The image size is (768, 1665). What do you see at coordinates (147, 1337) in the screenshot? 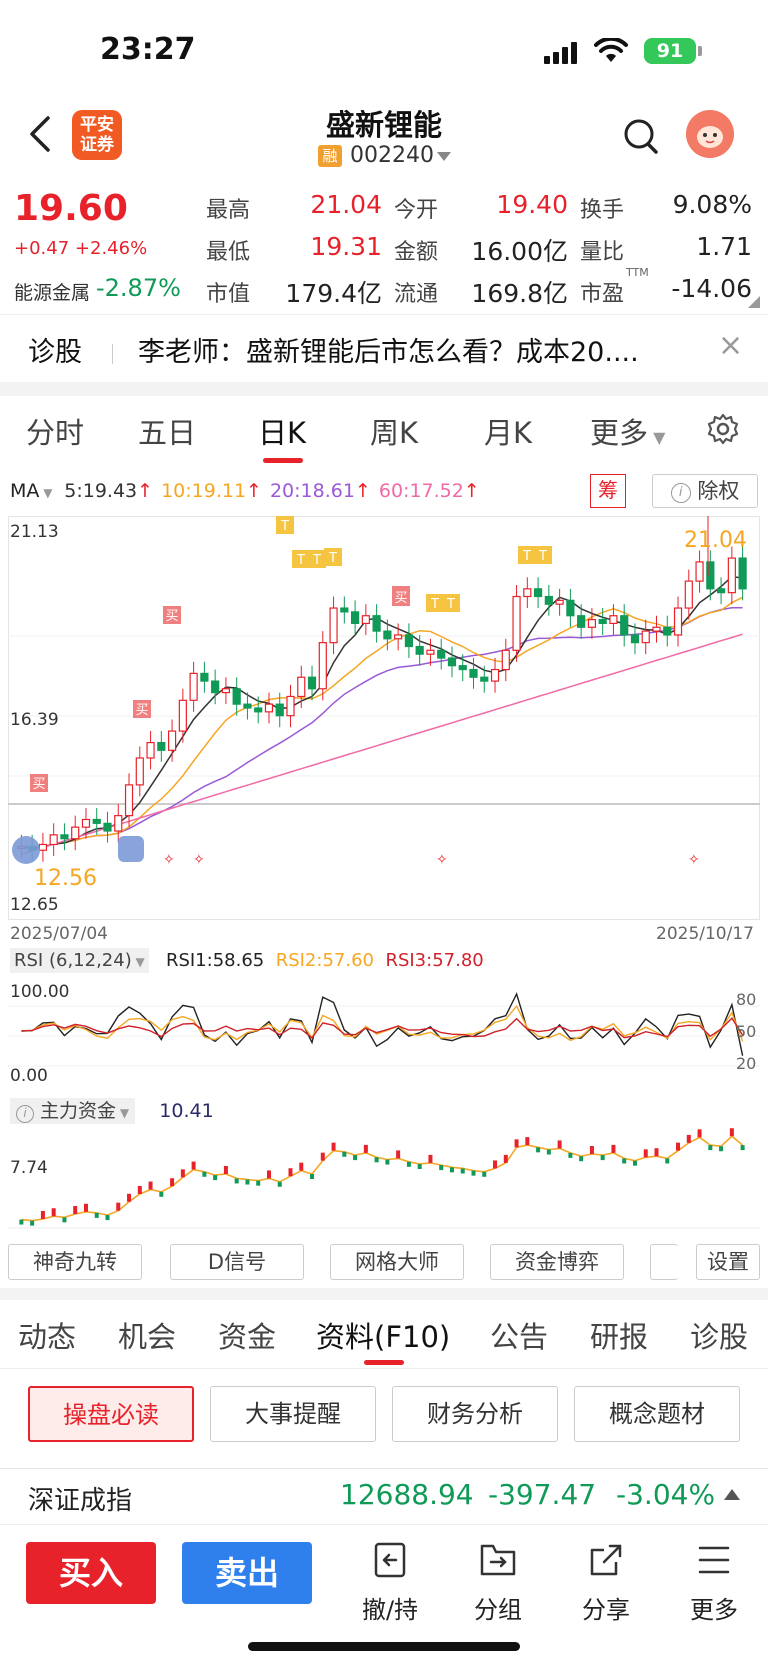
I see `tab-opportunity: 机会` at bounding box center [147, 1337].